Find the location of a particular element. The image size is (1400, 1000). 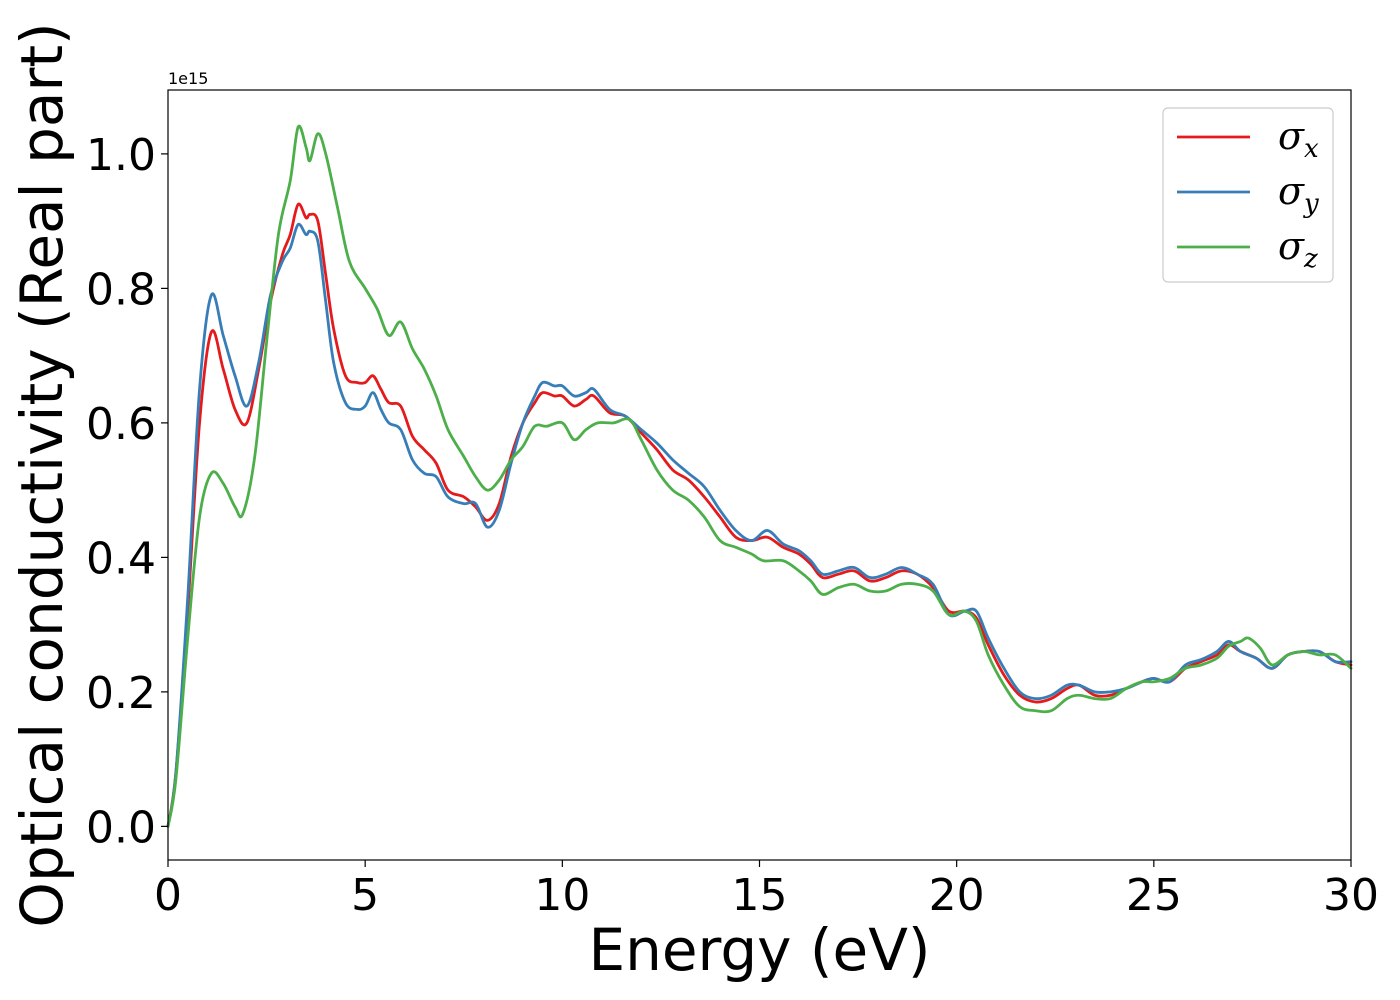

x-tick-label: 0 is located at coordinates (168, 895).